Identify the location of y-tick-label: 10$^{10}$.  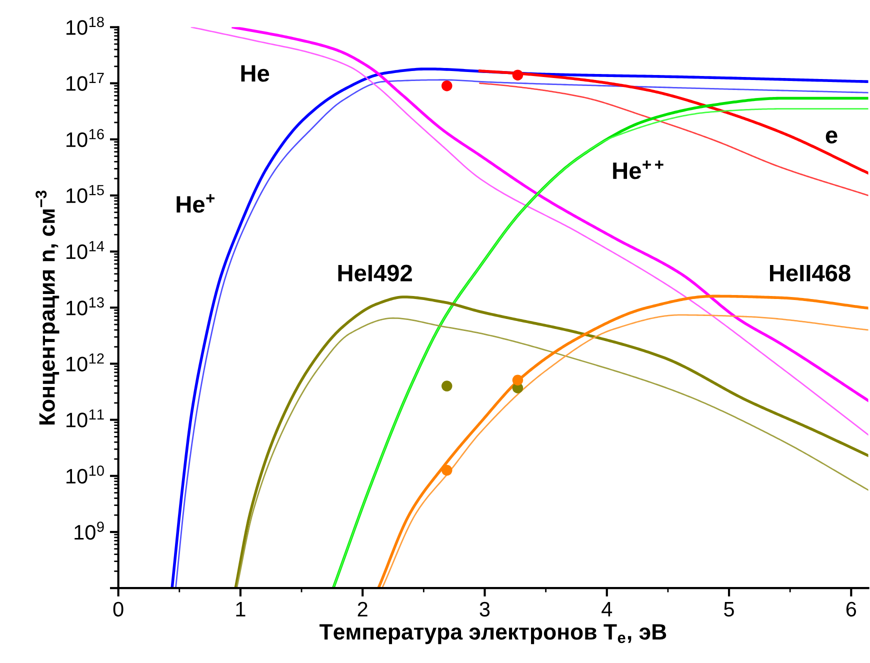
(85, 475).